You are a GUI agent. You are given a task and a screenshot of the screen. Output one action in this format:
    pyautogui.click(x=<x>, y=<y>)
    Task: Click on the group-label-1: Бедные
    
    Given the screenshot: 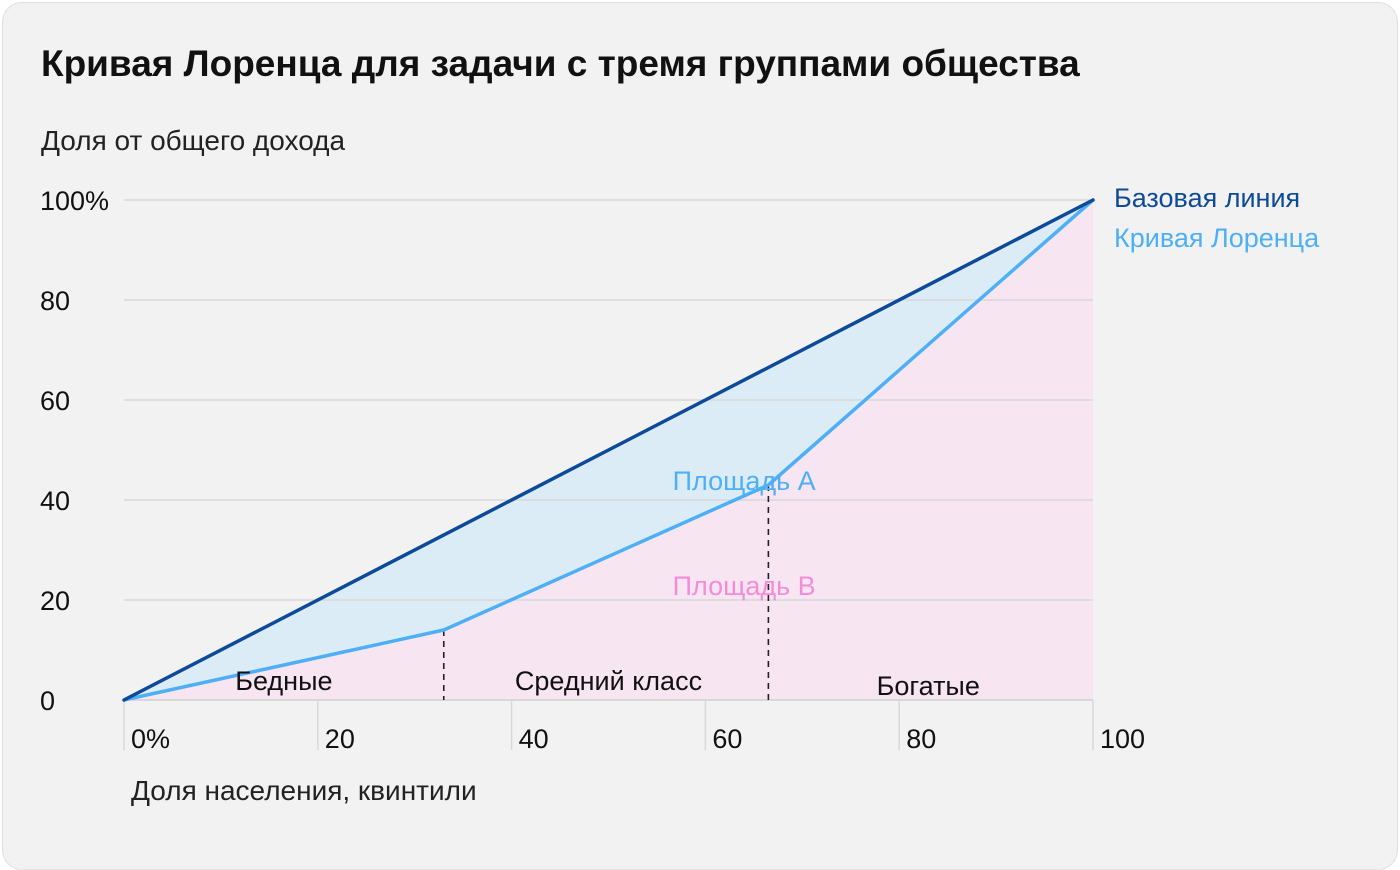 What is the action you would take?
    pyautogui.click(x=283, y=681)
    